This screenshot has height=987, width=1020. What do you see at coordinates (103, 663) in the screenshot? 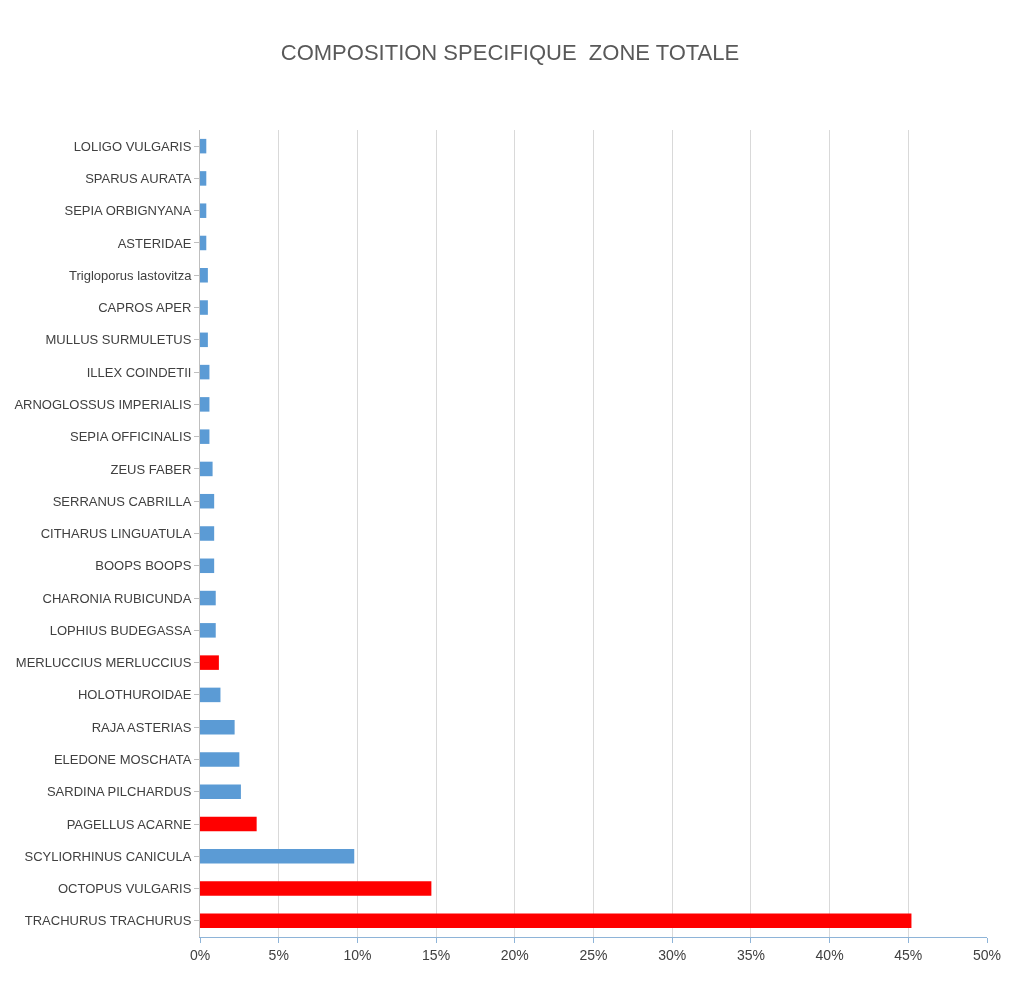
I see `y-tick-label: MERLUCCIUS MERLUCCIUS` at bounding box center [103, 663].